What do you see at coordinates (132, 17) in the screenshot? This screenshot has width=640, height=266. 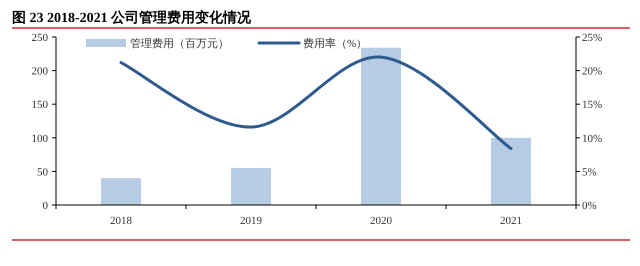 I see `chart-title: 图 23 2018-2021 公司管理费用变化情况` at bounding box center [132, 17].